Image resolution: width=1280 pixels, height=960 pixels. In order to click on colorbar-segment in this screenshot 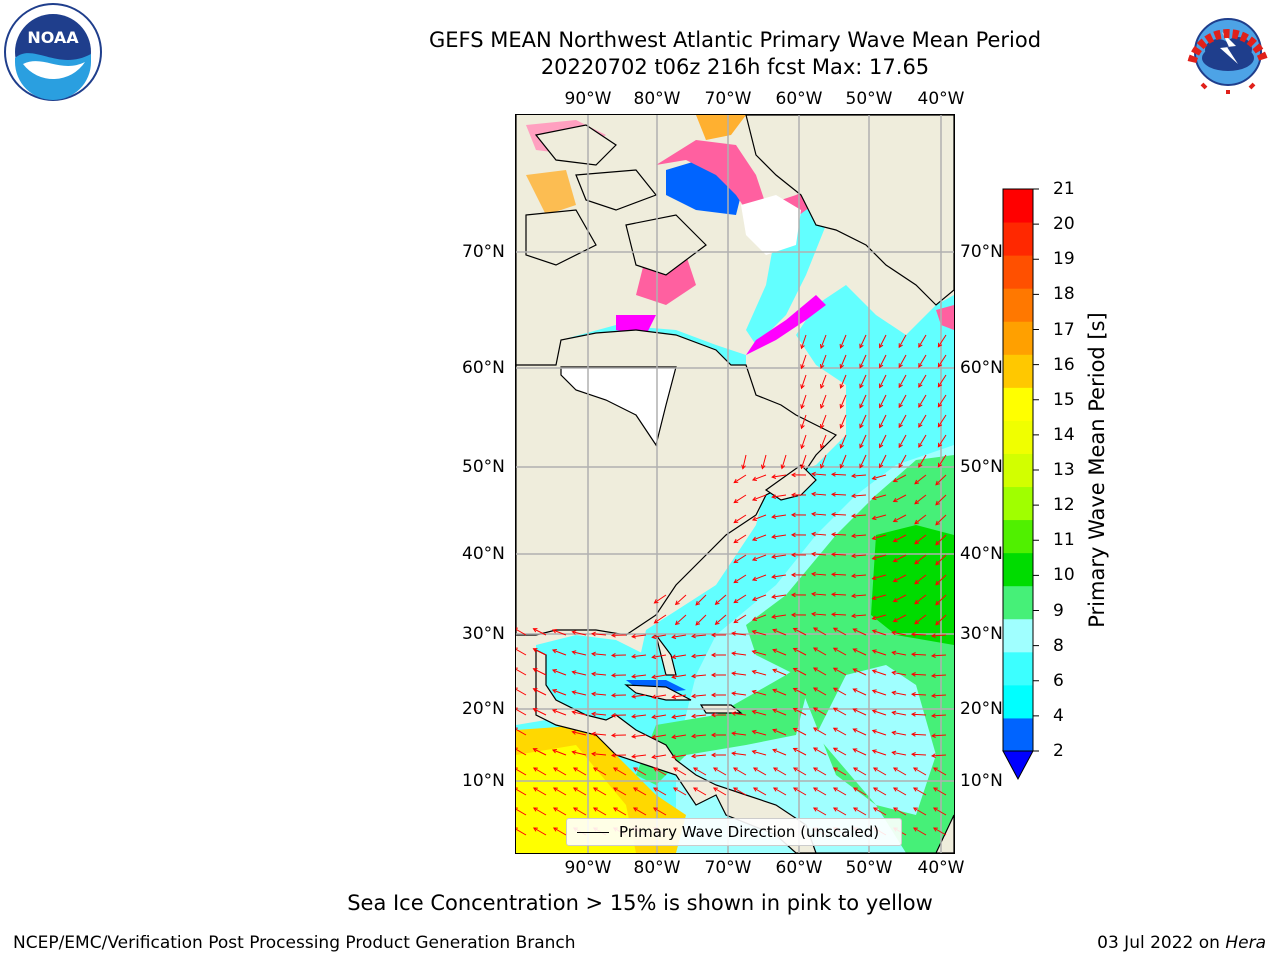, I will do `click(1018, 734)`.